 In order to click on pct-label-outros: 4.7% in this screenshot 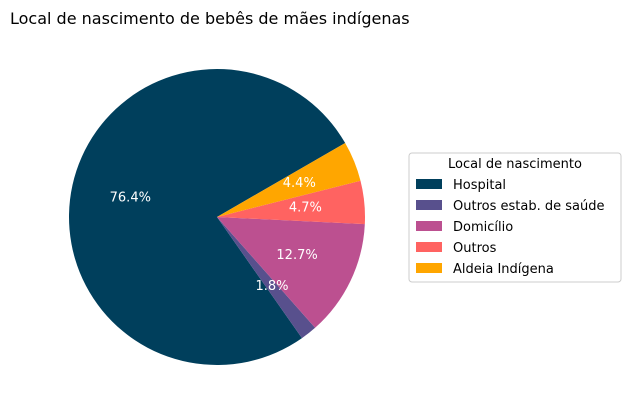, I will do `click(305, 208)`.